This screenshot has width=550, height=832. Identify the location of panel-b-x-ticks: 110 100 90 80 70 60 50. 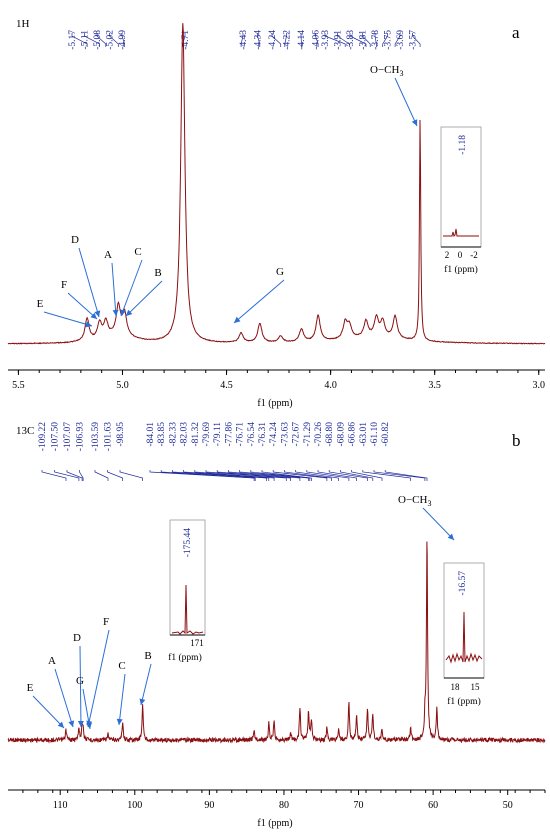
(284, 800).